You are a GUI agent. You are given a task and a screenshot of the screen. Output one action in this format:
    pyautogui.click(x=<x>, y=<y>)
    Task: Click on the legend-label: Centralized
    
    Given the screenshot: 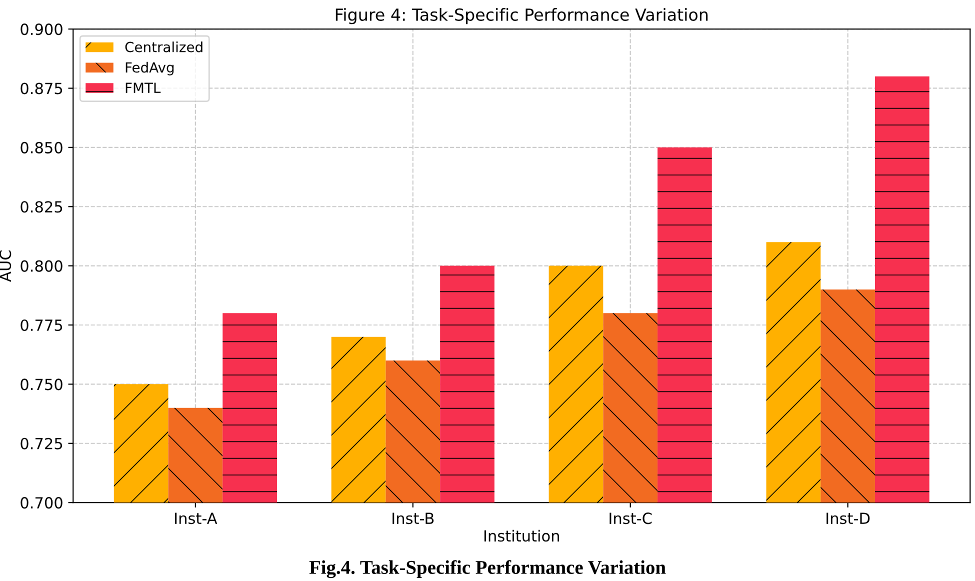 What is the action you would take?
    pyautogui.click(x=163, y=47)
    